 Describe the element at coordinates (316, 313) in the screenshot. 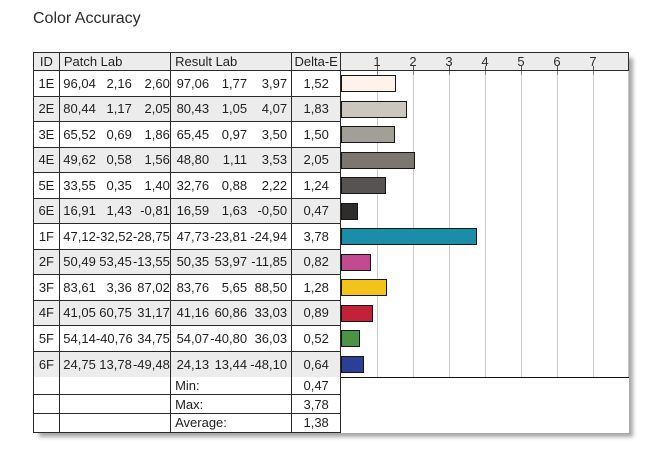

I see `cell-delta-e: 0,89` at that location.